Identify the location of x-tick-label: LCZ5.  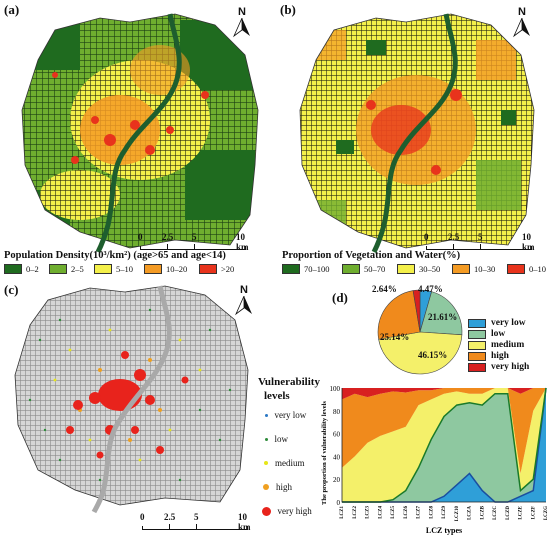
(393, 512).